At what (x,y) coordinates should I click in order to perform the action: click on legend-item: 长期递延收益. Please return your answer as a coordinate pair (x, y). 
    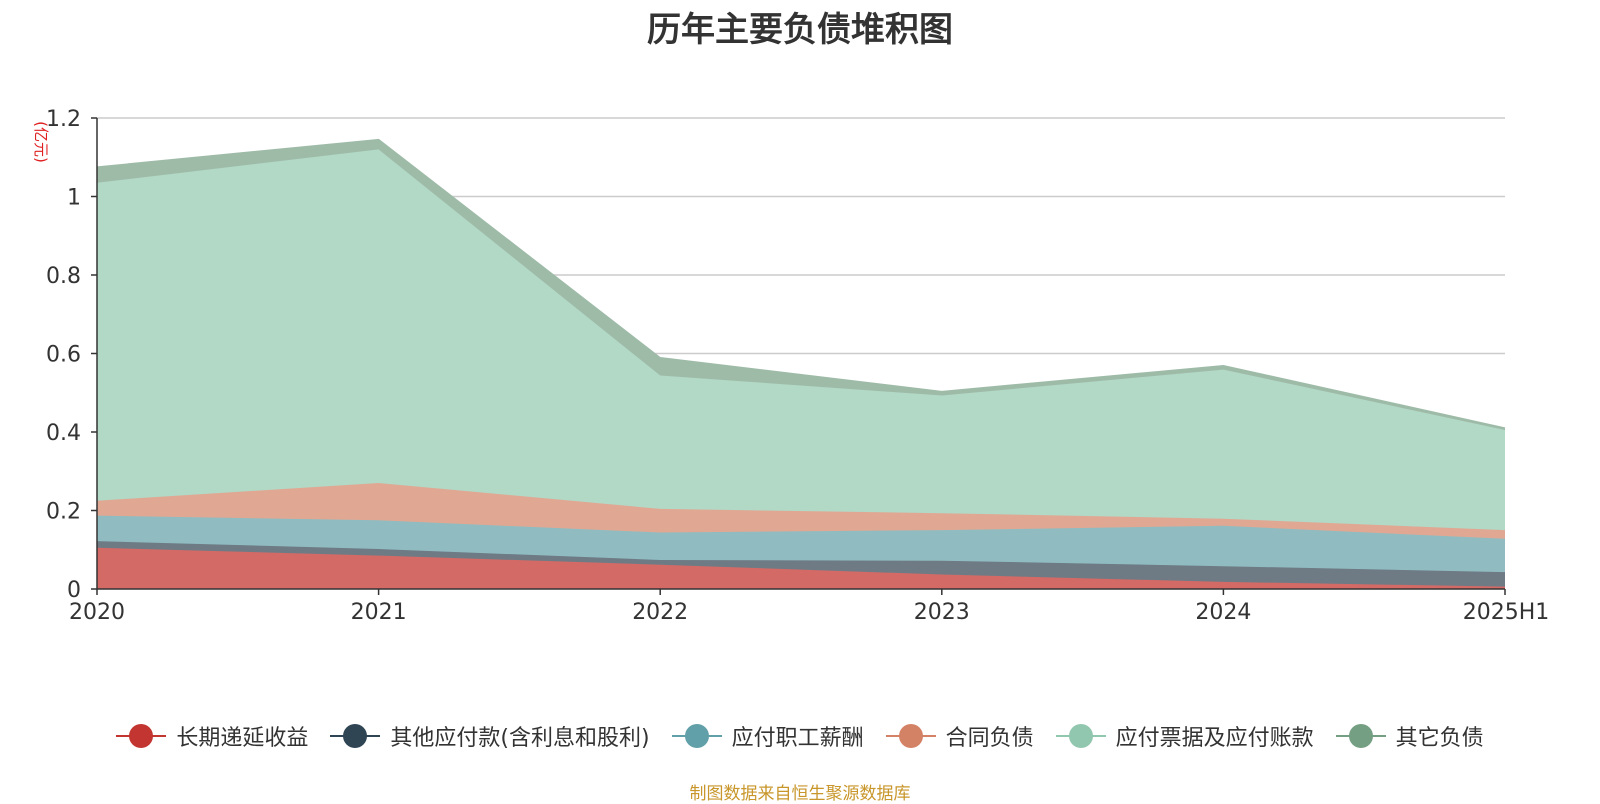
    Looking at the image, I should click on (212, 736).